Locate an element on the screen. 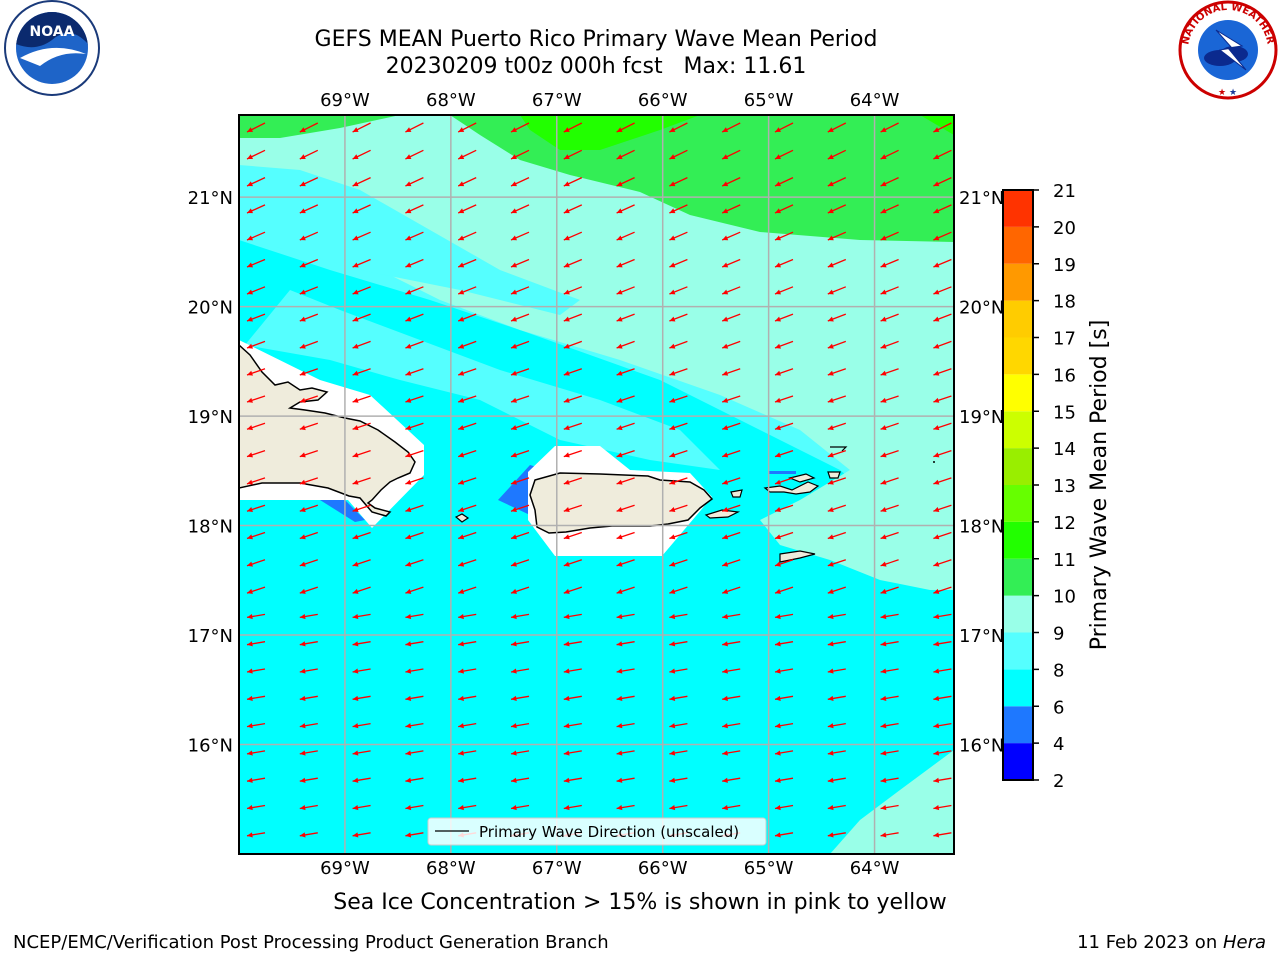 This screenshot has width=1280, height=960. colorbar-segment is located at coordinates (1018, 466).